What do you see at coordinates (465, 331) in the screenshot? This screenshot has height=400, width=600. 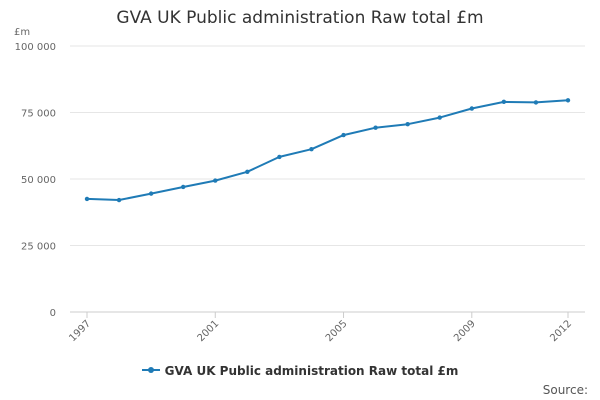 I see `x-tick-label: 2009` at bounding box center [465, 331].